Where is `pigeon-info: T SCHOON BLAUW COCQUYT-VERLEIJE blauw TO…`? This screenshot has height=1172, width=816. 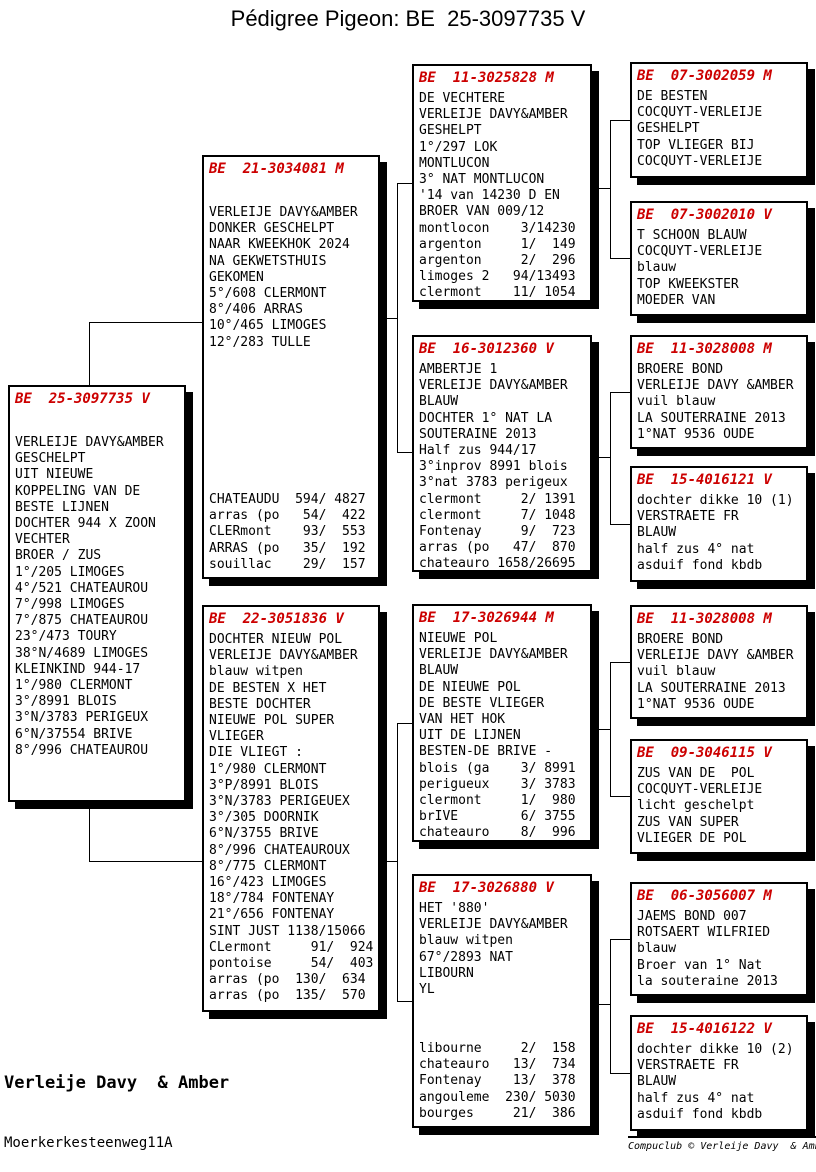 pigeon-info: T SCHOON BLAUW COCQUYT-VERLEIJE blauw TO… is located at coordinates (700, 268).